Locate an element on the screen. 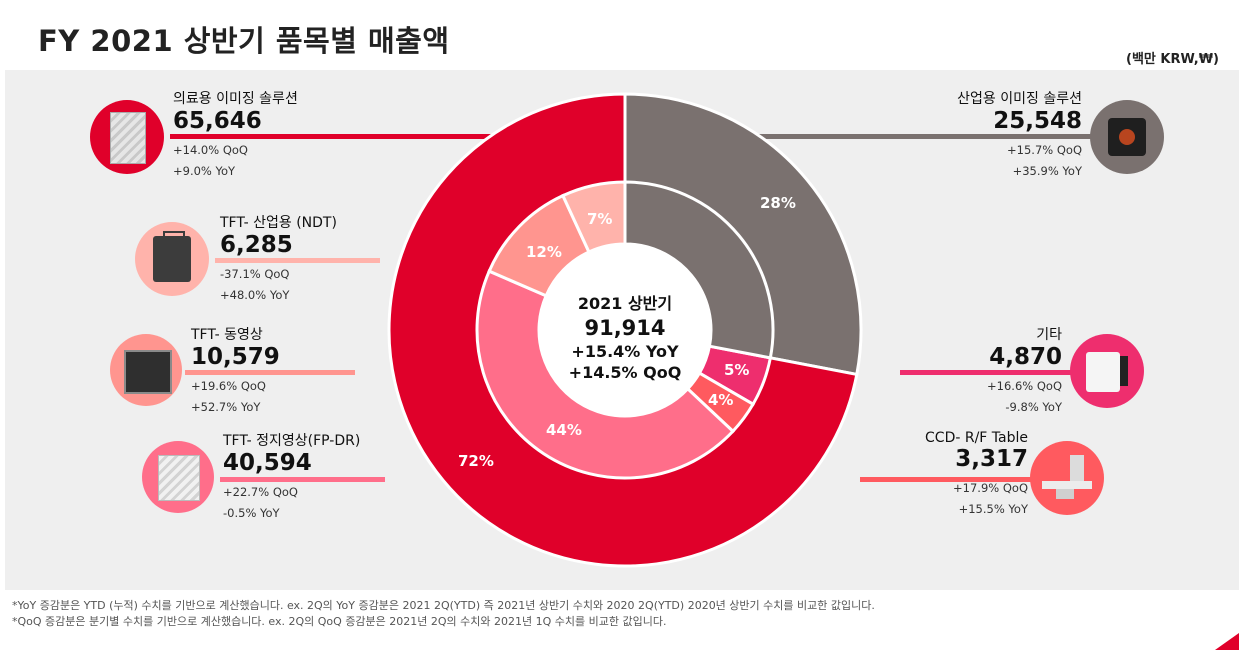 The width and height of the screenshot is (1239, 650). item-yoy: -0.5% YoY is located at coordinates (251, 513).